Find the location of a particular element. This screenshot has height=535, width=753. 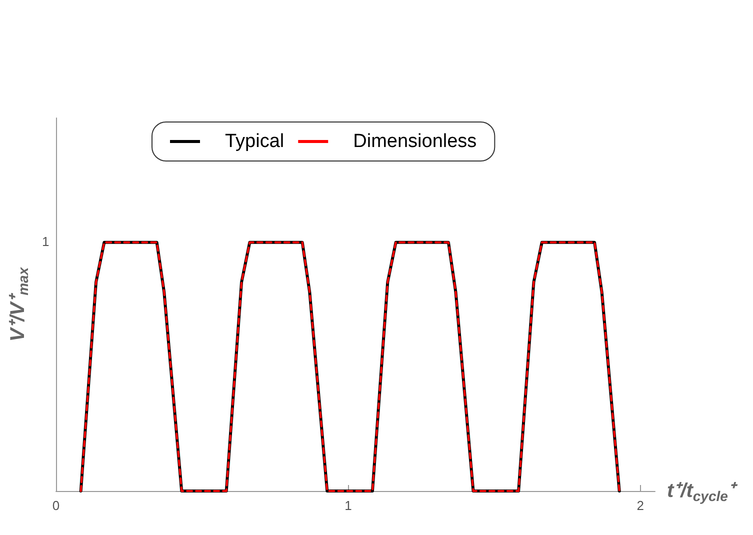

text: 1 is located at coordinates (46, 242).